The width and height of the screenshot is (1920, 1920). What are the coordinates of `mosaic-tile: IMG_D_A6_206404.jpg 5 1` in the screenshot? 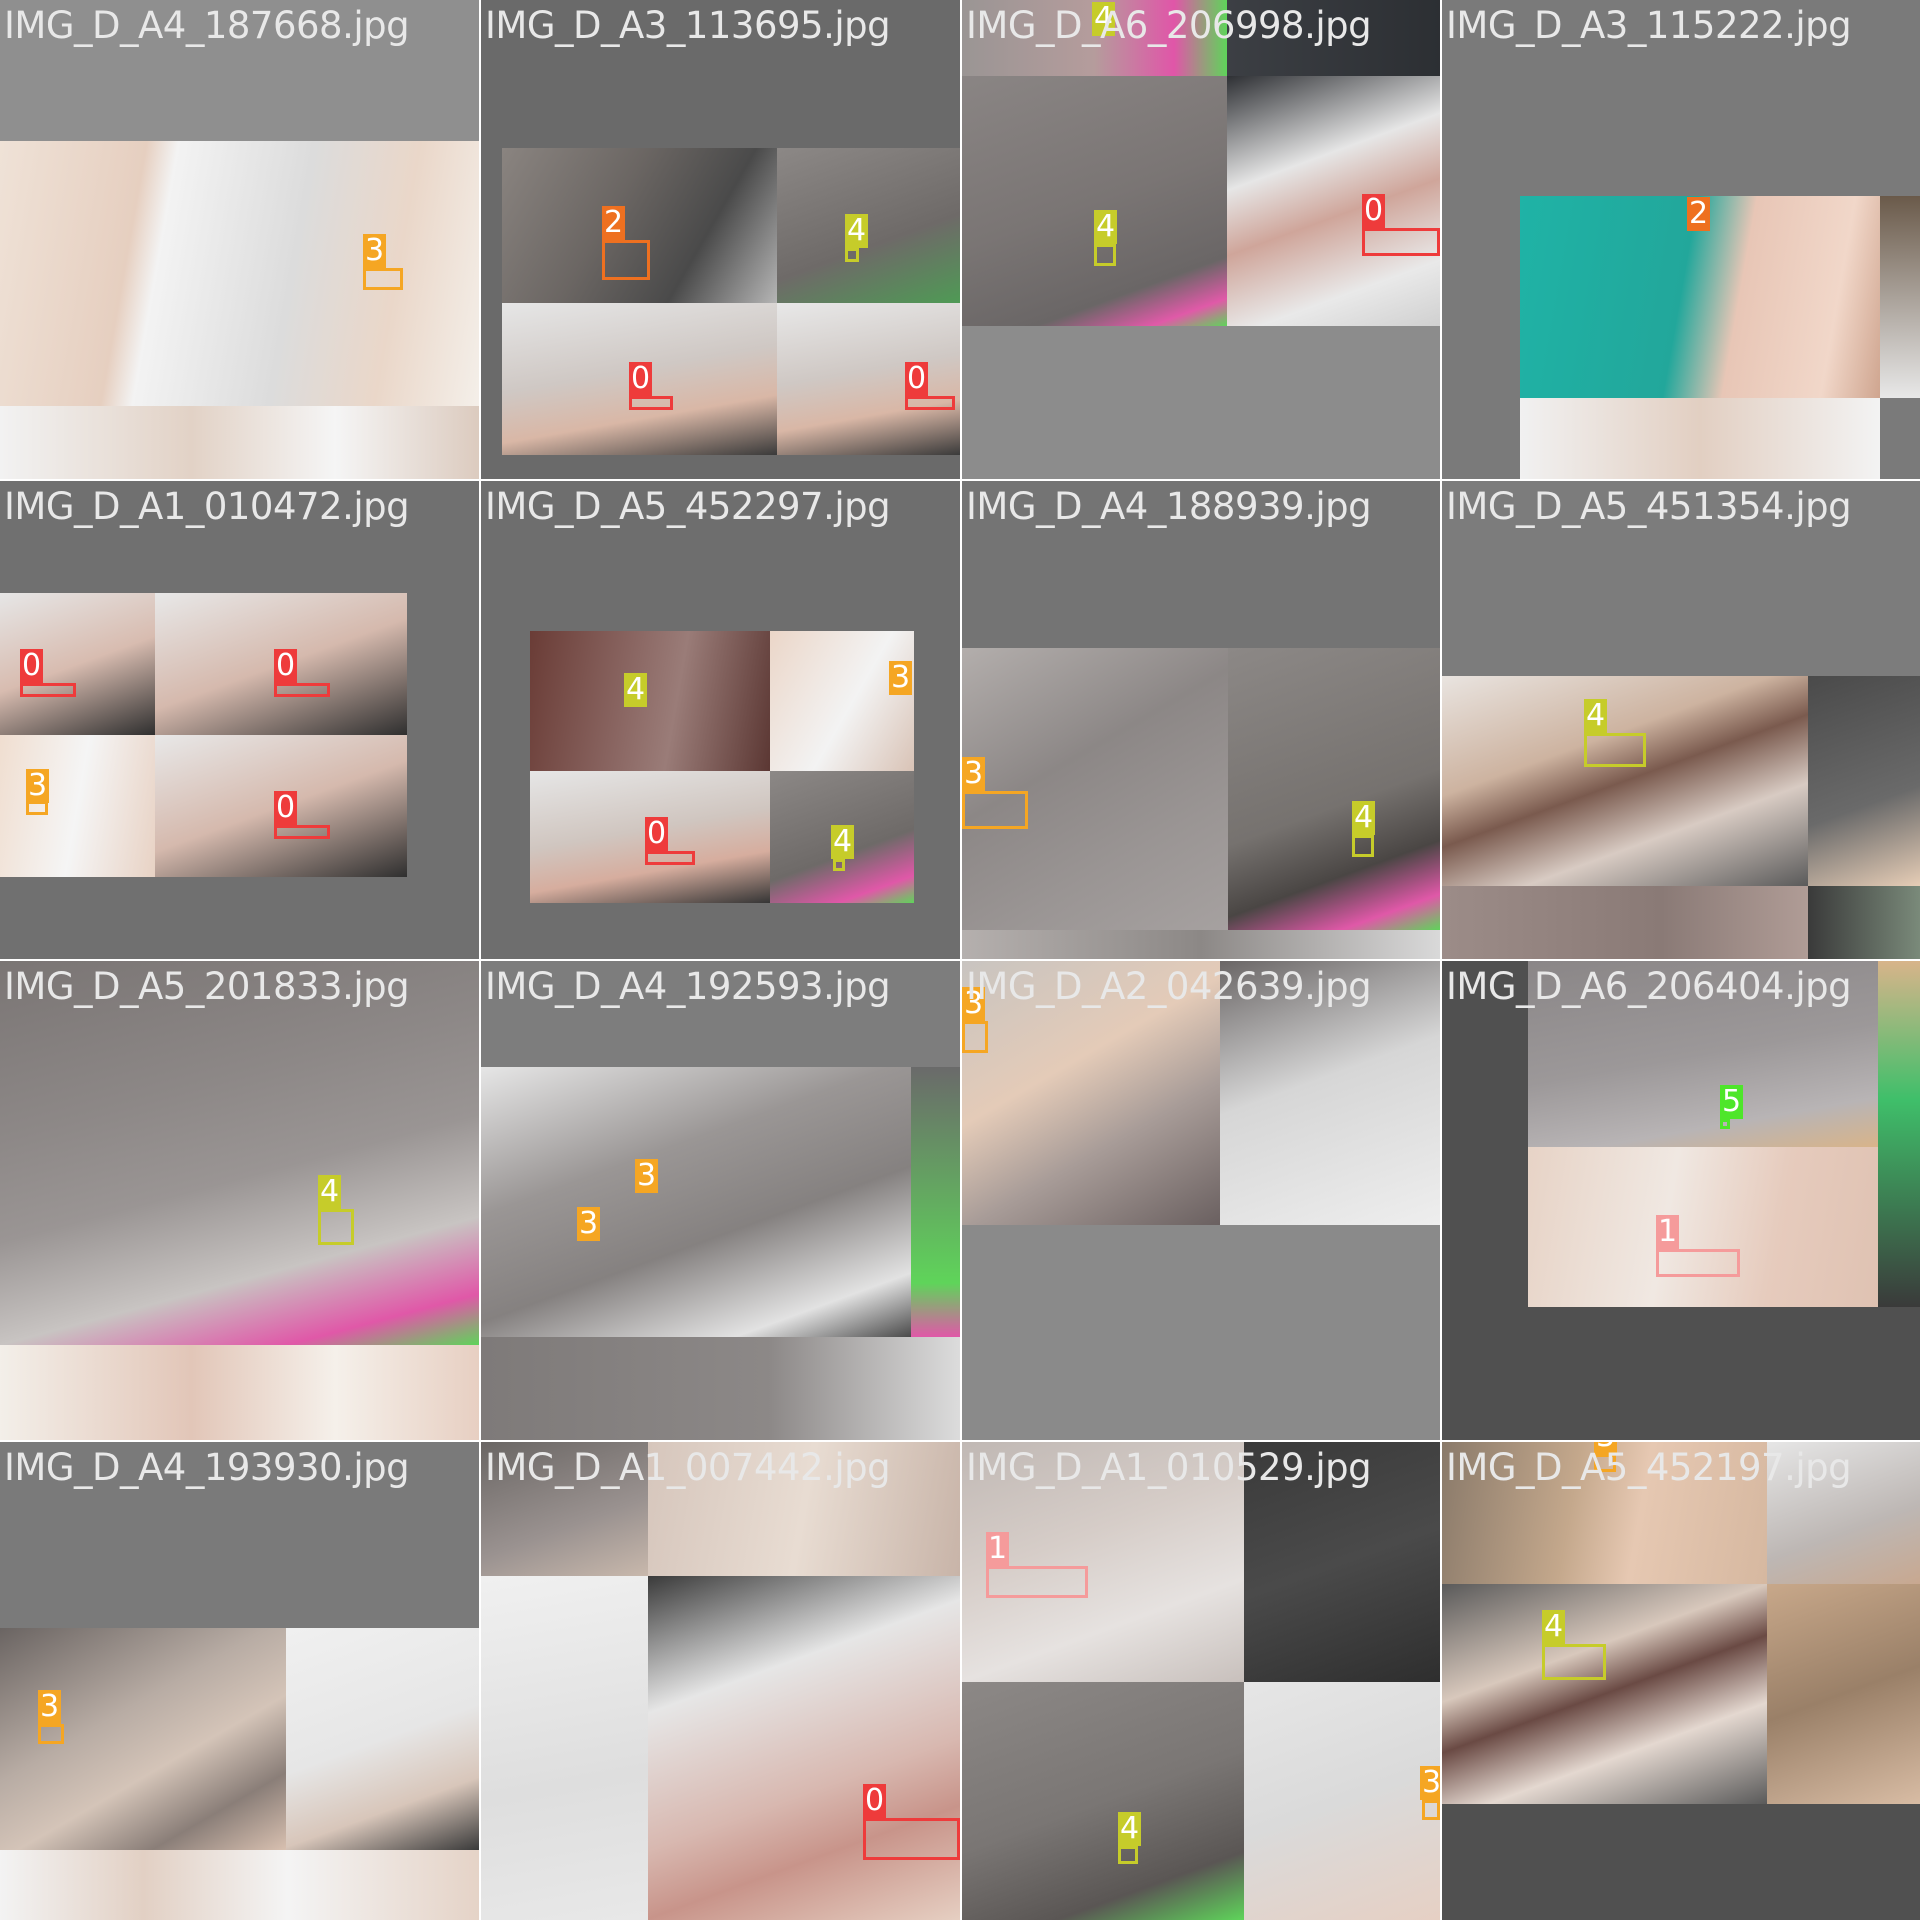 It's located at (1681, 1200).